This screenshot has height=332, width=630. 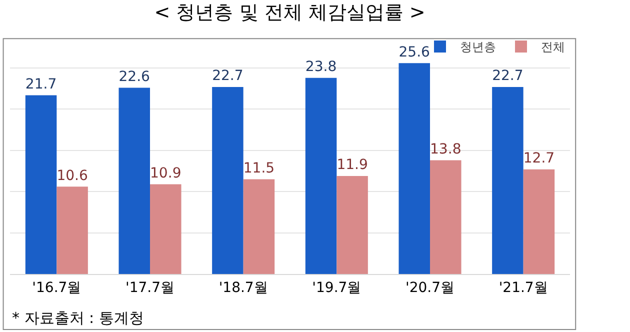 I want to click on data-label: 11.5, so click(x=259, y=168).